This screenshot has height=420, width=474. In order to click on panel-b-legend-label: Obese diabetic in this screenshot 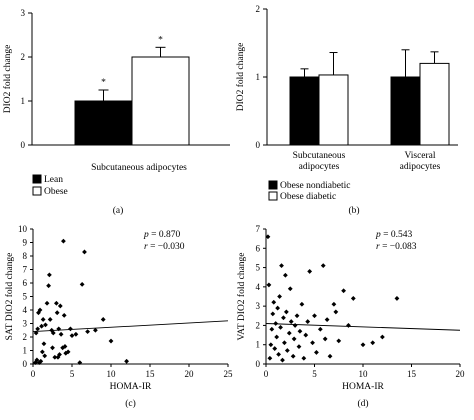, I will do `click(308, 197)`.